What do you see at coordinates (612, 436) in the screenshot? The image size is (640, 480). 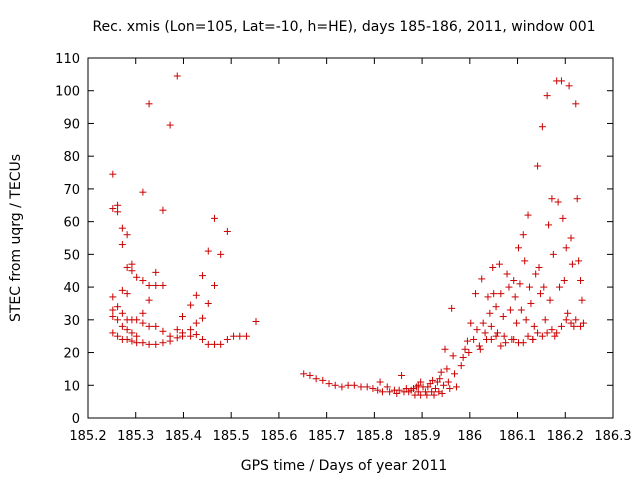 I see `x-tick-label: 186.3` at bounding box center [612, 436].